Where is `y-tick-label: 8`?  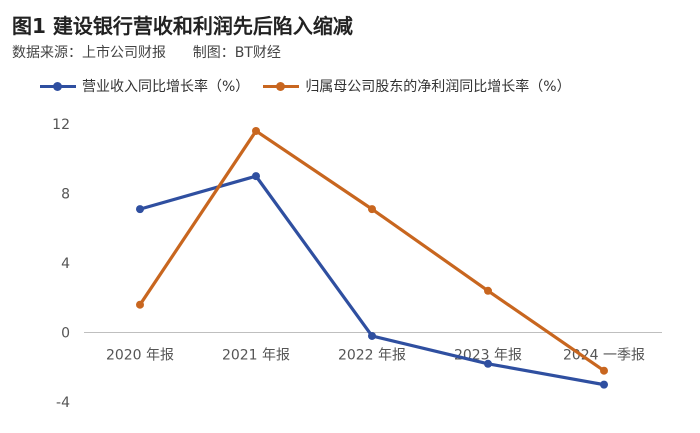
y-tick-label: 8 is located at coordinates (65, 195).